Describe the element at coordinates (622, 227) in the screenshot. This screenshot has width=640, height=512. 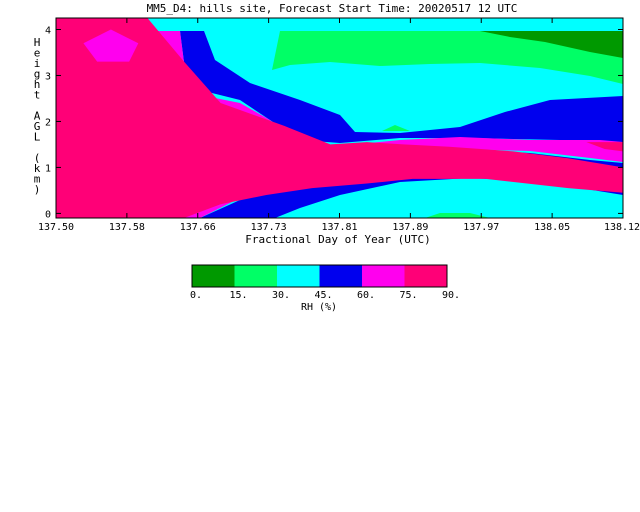
I see `x-tick-label: 138.12` at that location.